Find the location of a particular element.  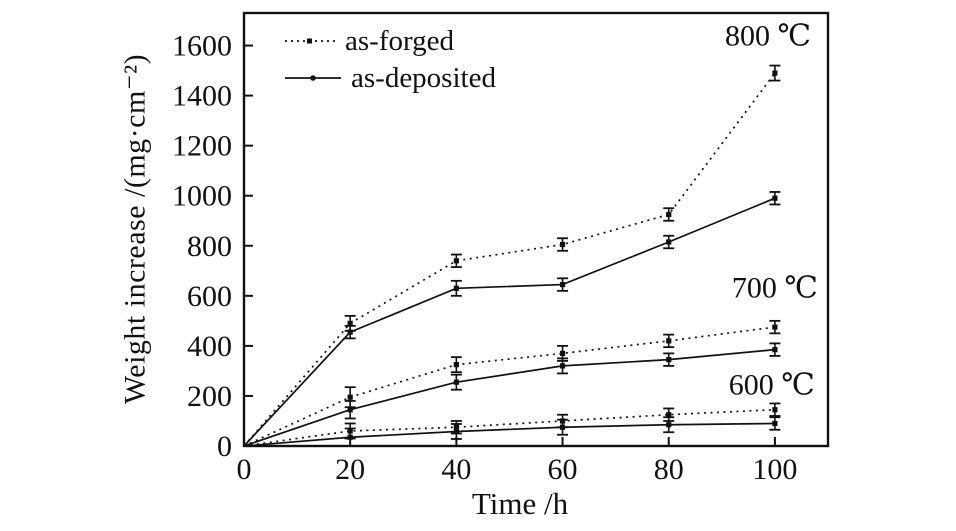

y-tick-label: 0 is located at coordinates (224, 446).